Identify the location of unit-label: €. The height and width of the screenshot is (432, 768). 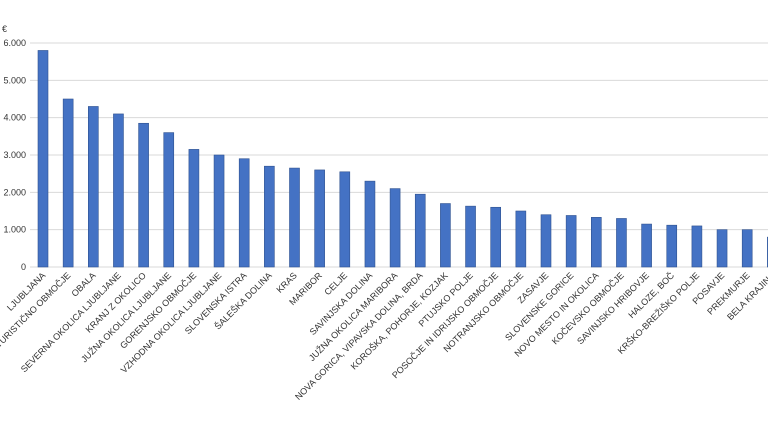
(4, 29).